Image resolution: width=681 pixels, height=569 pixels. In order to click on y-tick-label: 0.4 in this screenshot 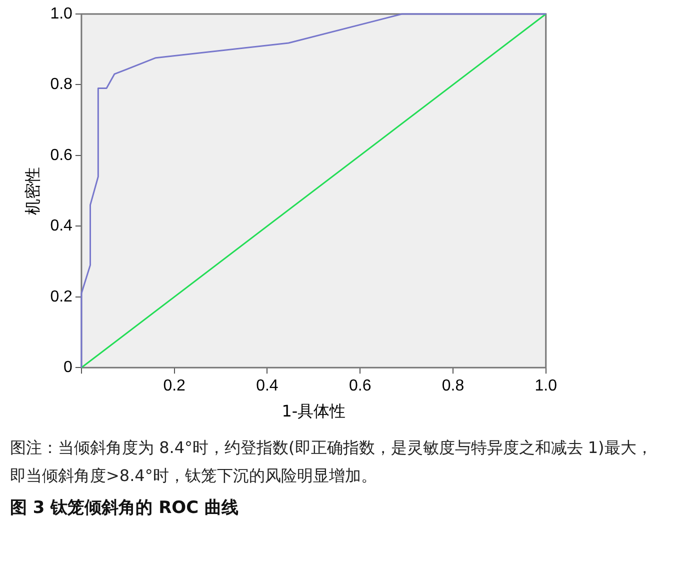, I will do `click(61, 226)`.